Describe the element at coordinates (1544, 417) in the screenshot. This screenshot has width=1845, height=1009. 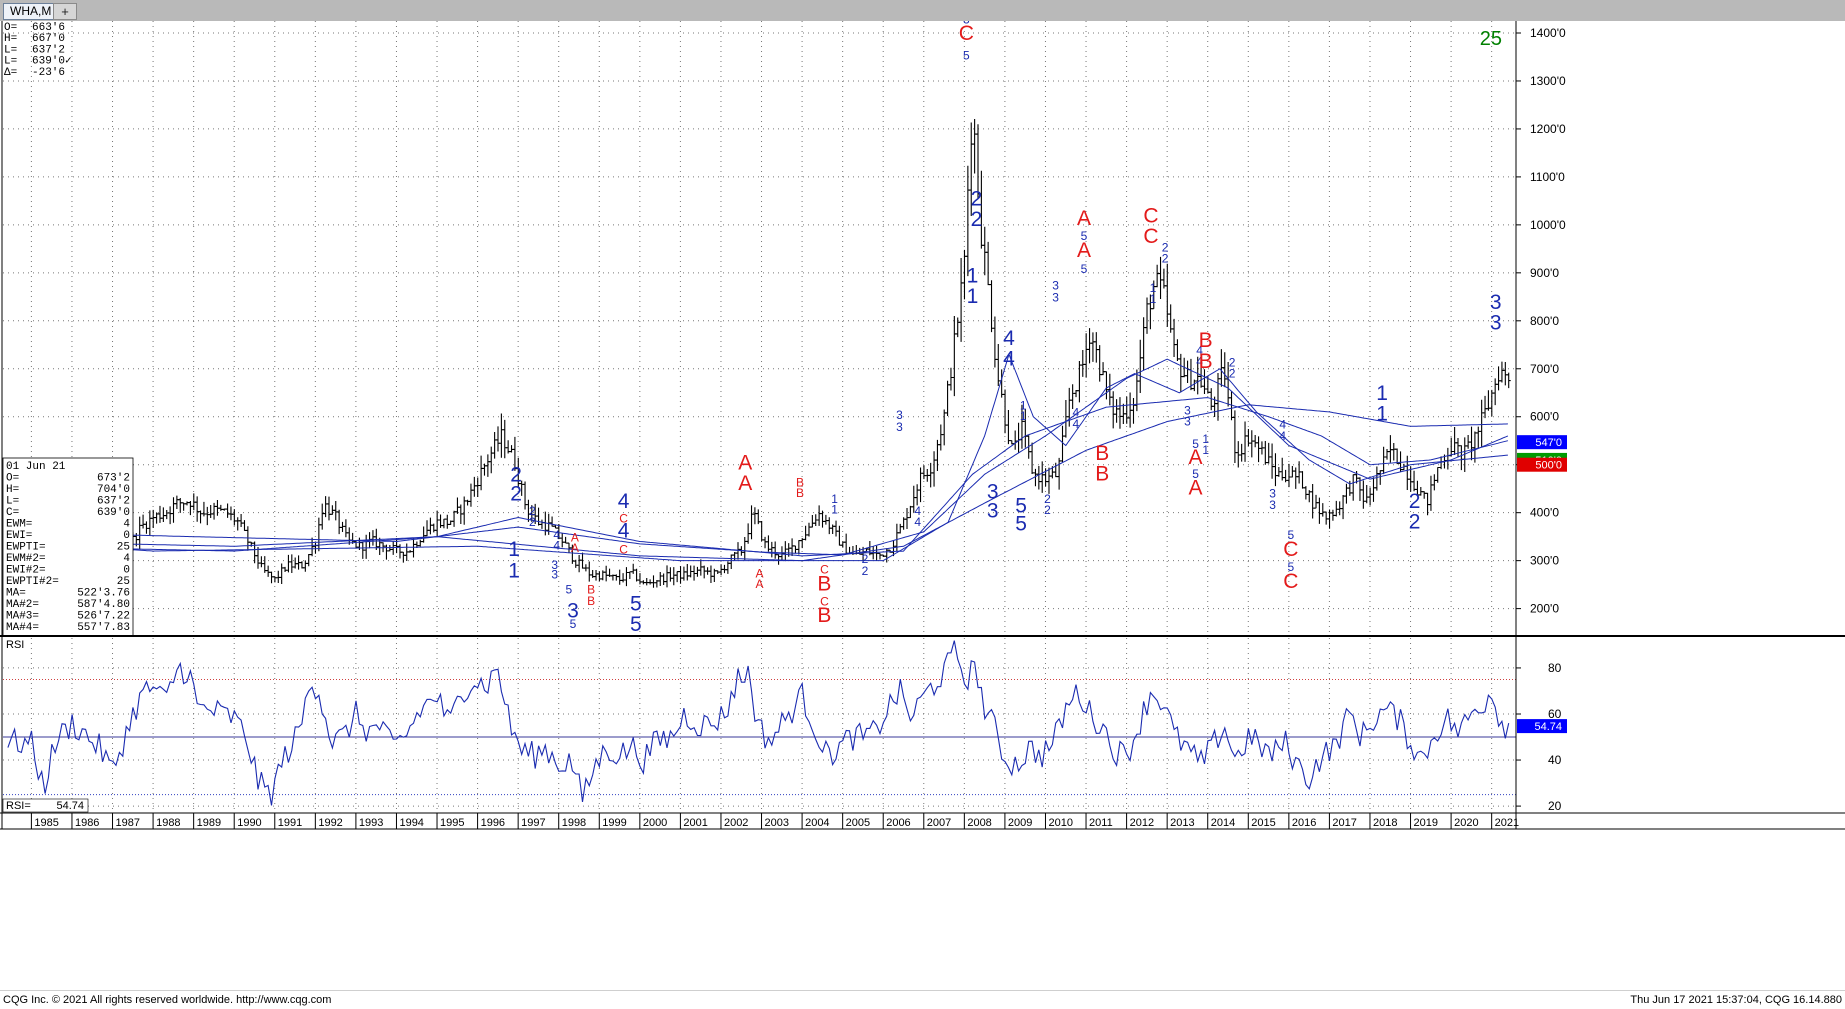
I see `price-tick-label: 600'0` at that location.